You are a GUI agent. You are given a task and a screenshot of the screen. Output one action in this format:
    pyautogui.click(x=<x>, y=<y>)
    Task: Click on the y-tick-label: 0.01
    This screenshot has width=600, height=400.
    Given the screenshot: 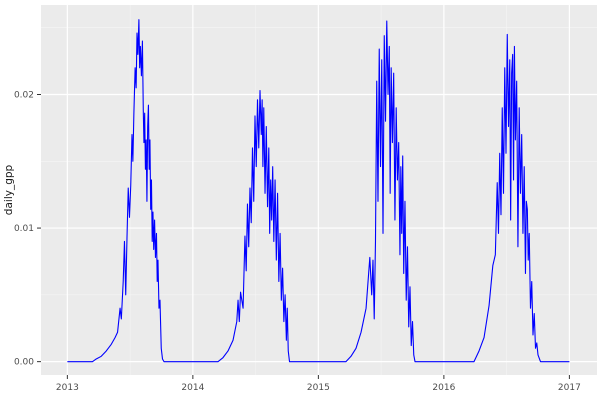 What is the action you would take?
    pyautogui.click(x=24, y=229)
    